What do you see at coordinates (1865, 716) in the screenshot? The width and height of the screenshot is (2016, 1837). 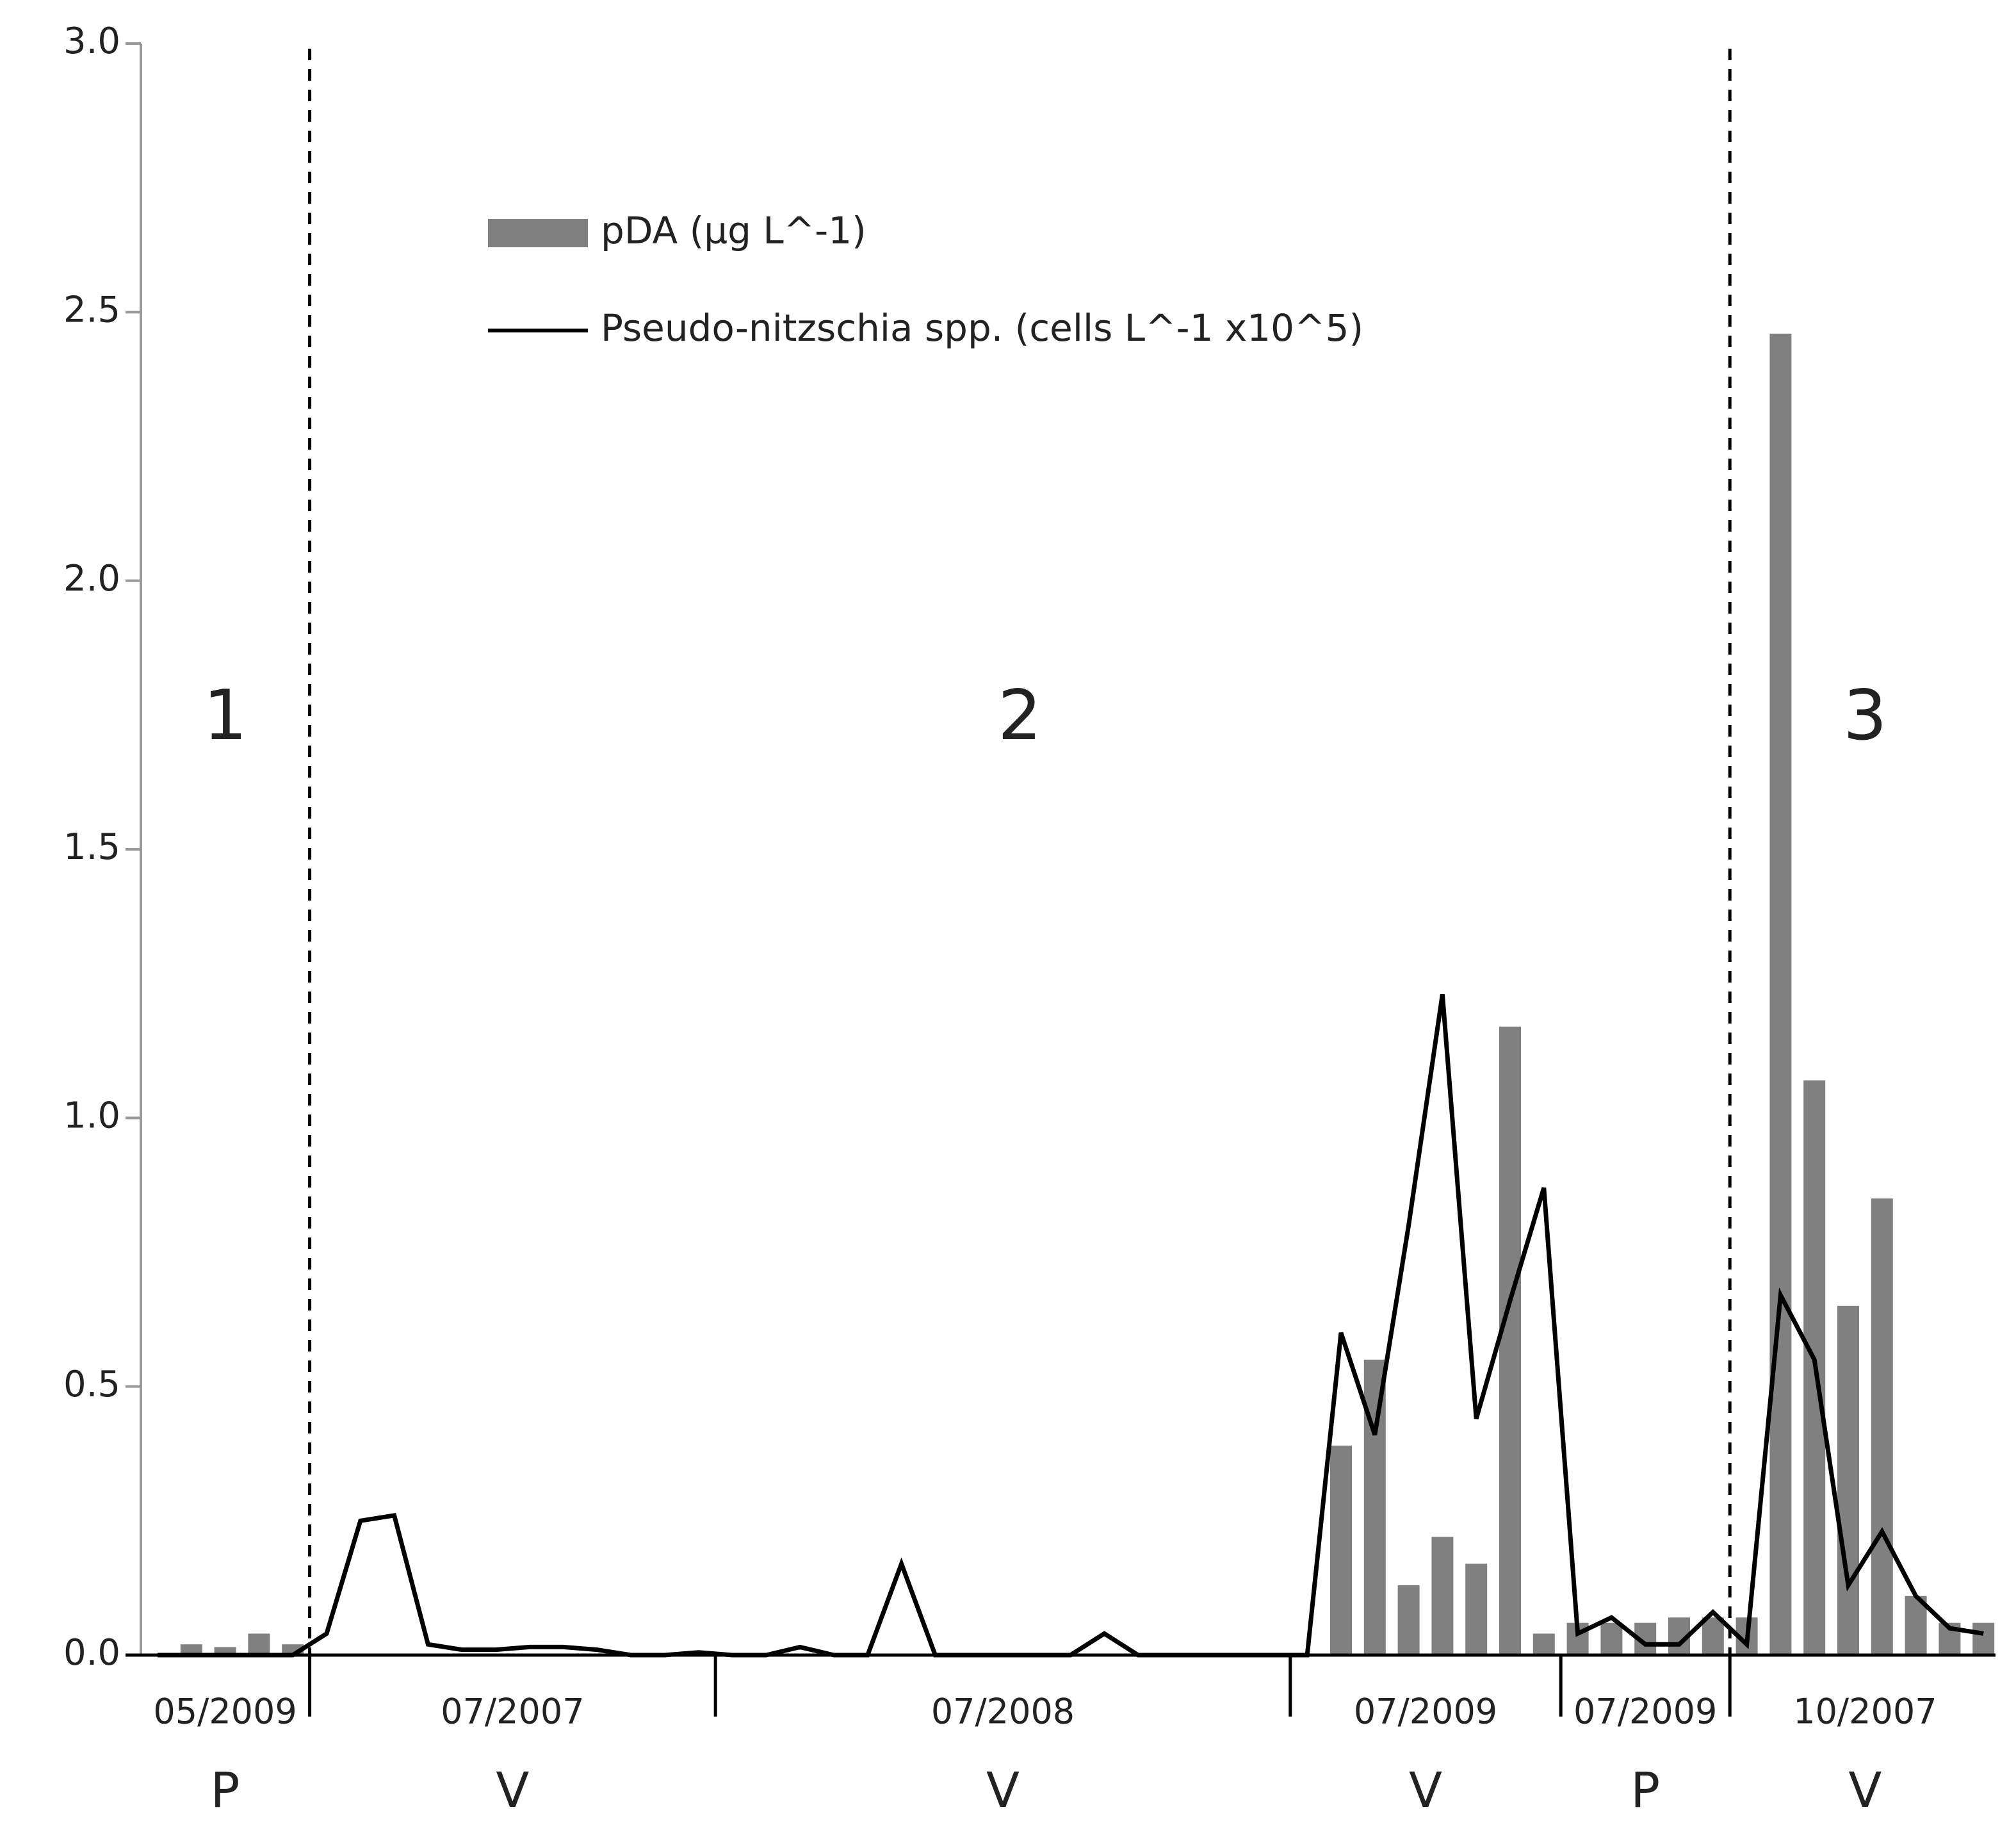 I see `zone-label: 3` at bounding box center [1865, 716].